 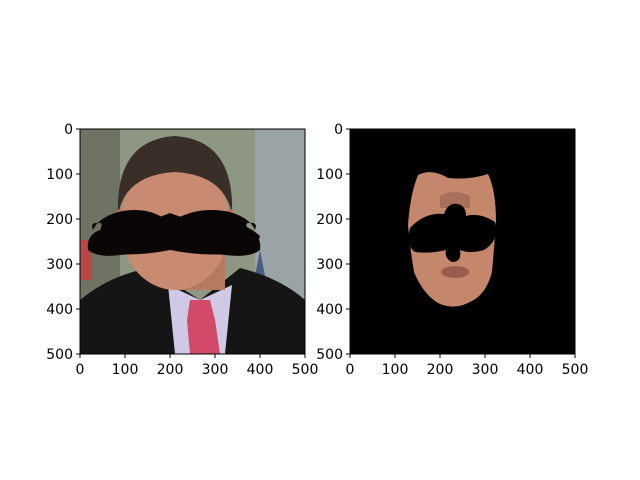 I want to click on left-ytick-label: 400, so click(x=59, y=310).